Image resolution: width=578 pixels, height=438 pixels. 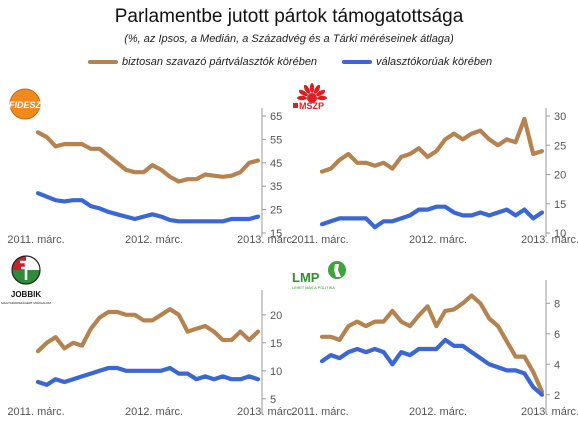 What do you see at coordinates (26, 294) in the screenshot?
I see `jobbik-logo-text: JOBBIK` at bounding box center [26, 294].